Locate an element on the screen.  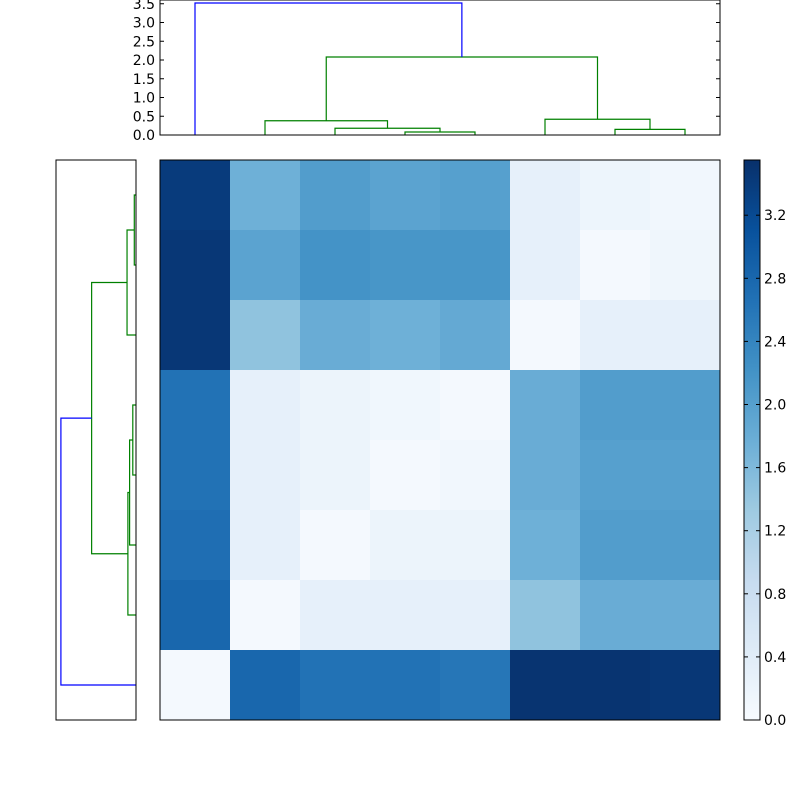
colorbar: 0.0 0.4 0.8 1.2 1.6 2.0 2.4 2.8 3.2 is located at coordinates (764, 444).